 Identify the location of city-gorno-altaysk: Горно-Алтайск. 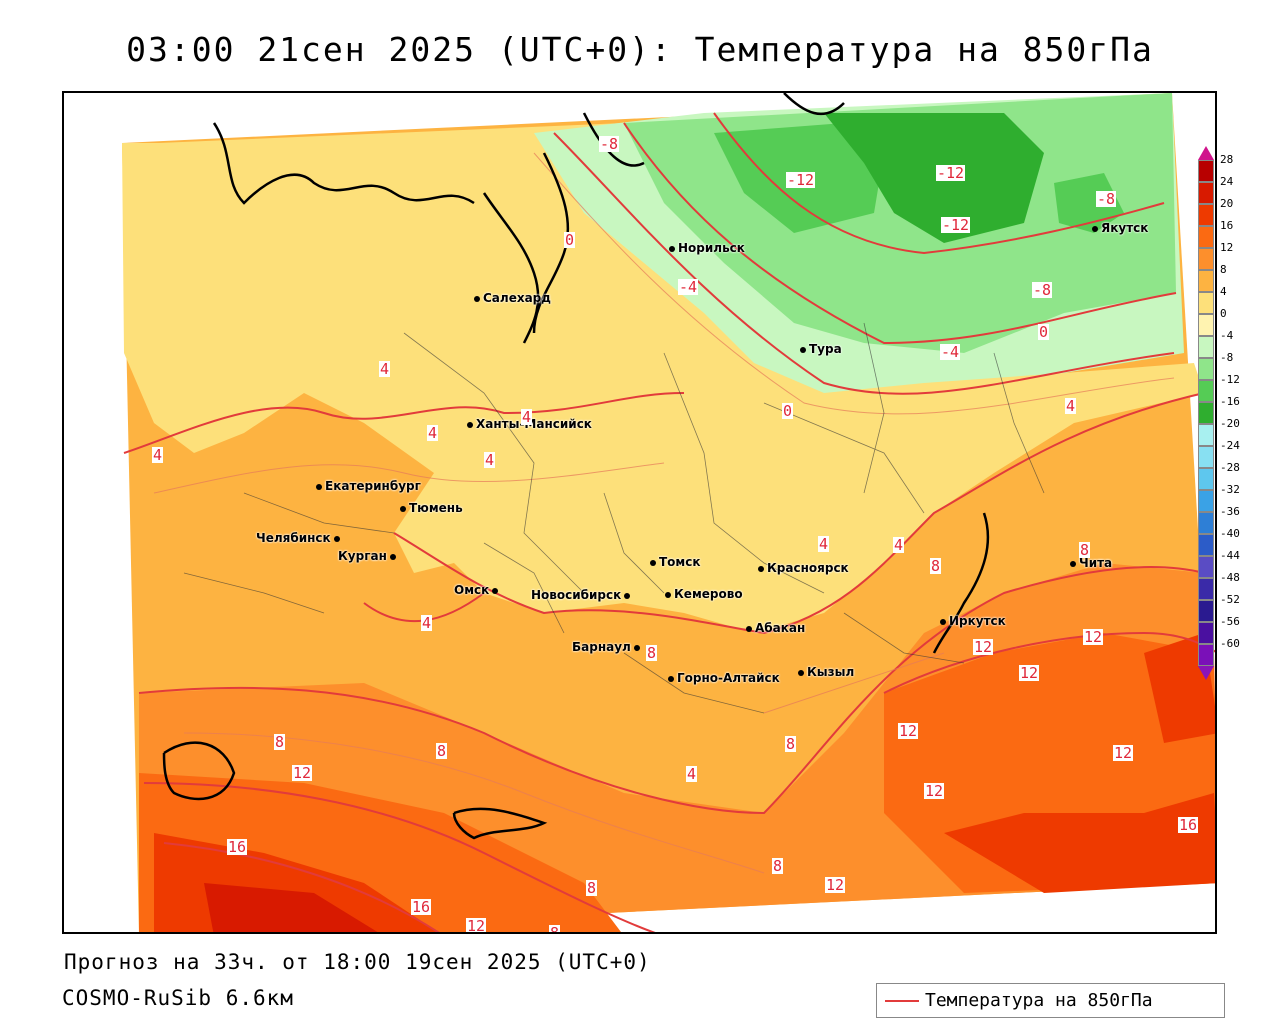
(724, 678).